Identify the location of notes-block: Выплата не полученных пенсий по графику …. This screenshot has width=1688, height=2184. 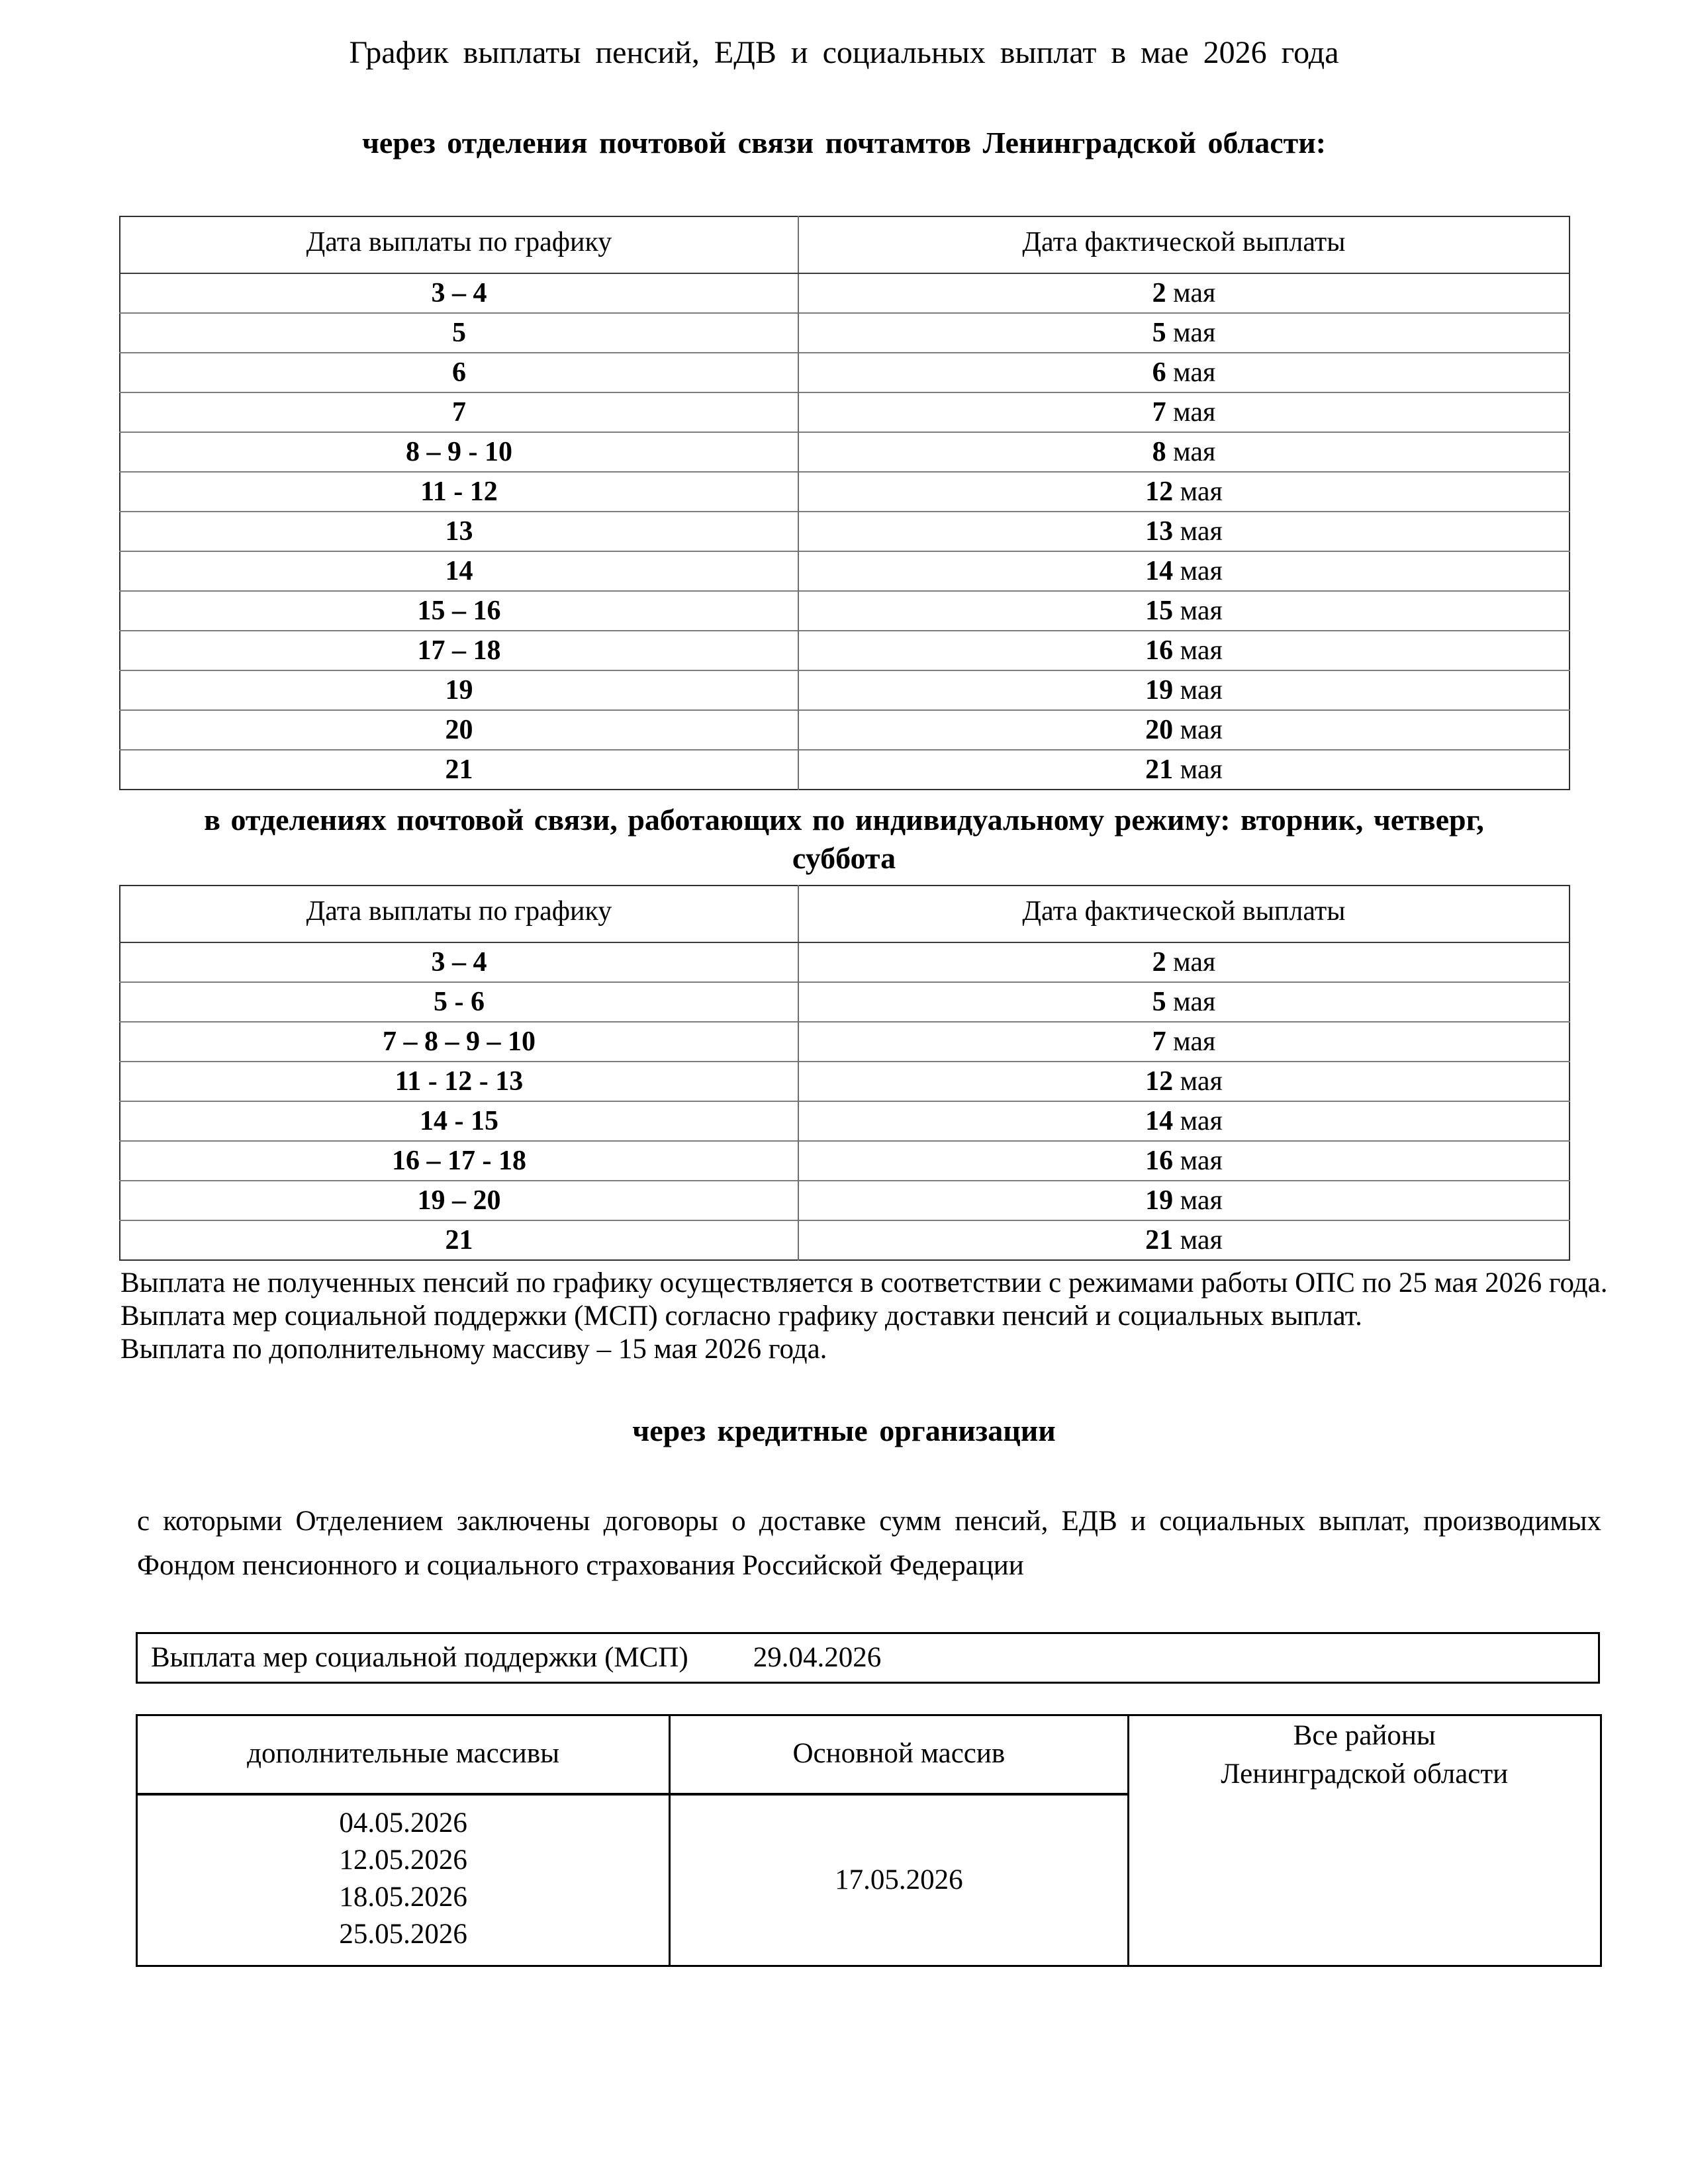
(879, 1316).